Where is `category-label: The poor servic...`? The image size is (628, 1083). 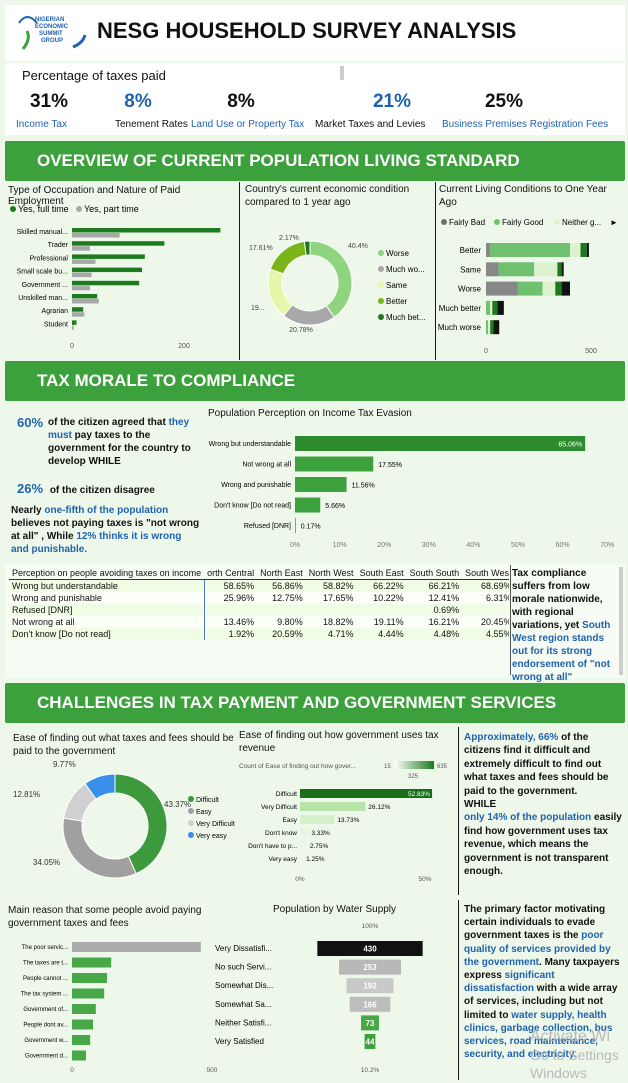
category-label: The poor servic... is located at coordinates (45, 948).